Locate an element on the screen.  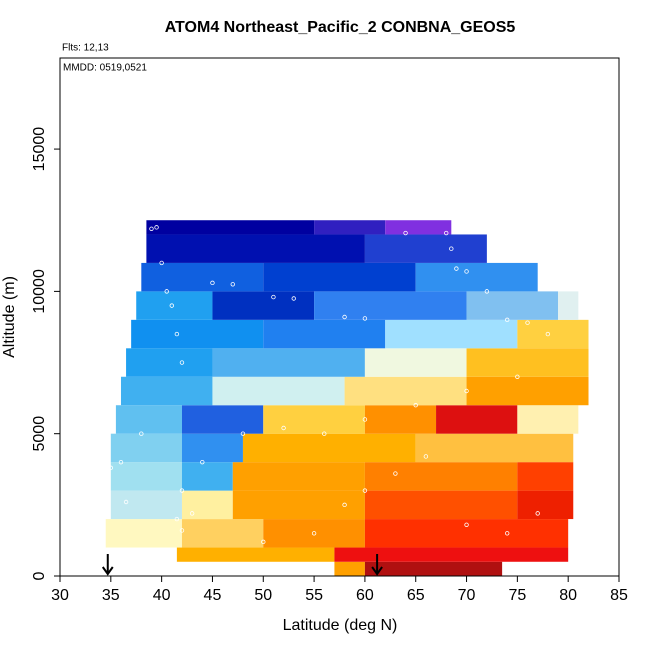
x-tick-label: 30 is located at coordinates (60, 595).